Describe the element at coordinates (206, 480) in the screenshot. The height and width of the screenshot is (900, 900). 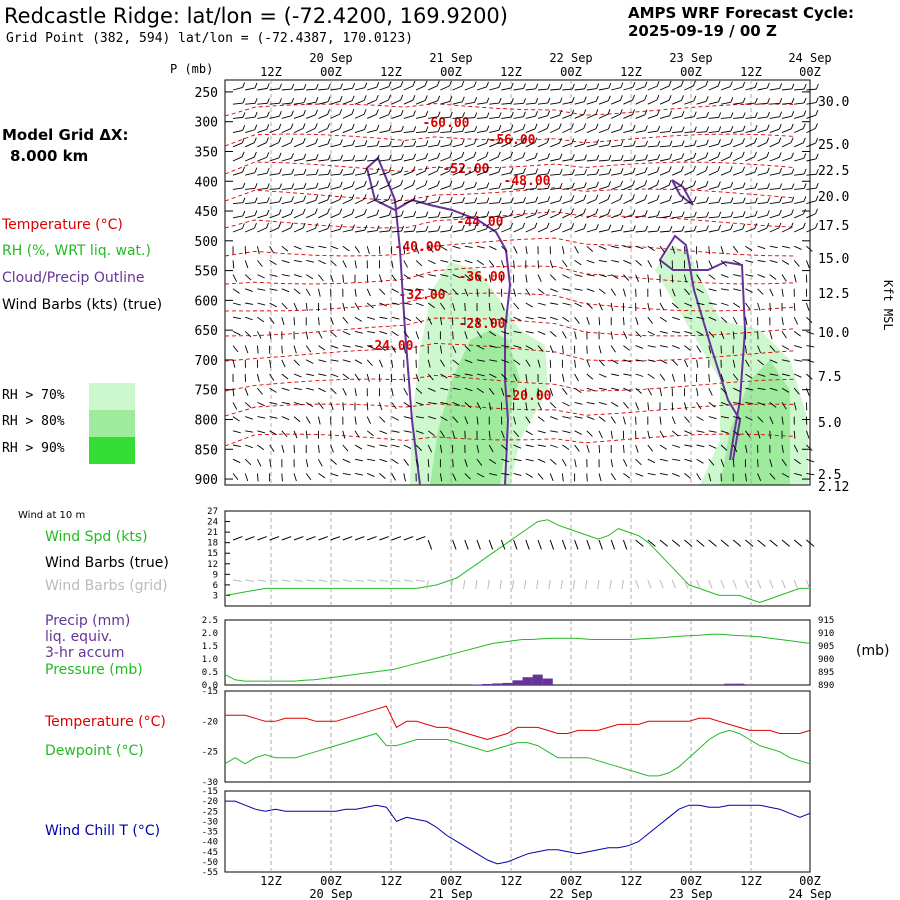
I see `p-label-900: 900` at that location.